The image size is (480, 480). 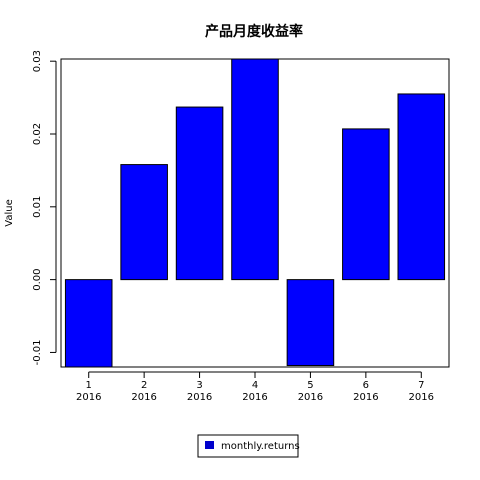 What do you see at coordinates (44, 207) in the screenshot?
I see `y-axis: -0.01 0.00 0.01 0.02 0.03` at bounding box center [44, 207].